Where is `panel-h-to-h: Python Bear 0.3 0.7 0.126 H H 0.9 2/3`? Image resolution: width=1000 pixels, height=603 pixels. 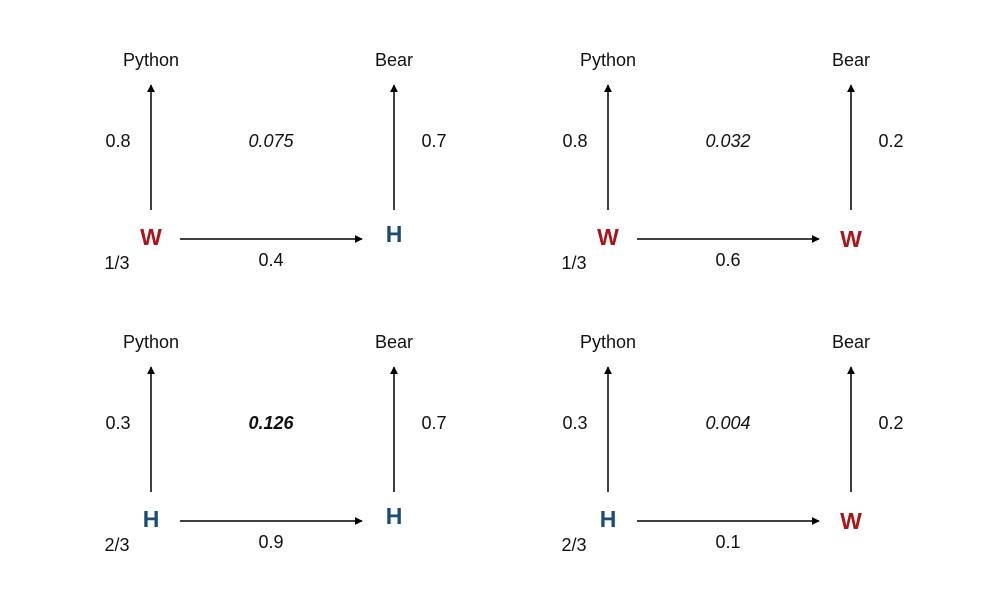
panel-h-to-h: Python Bear 0.3 0.7 0.126 H H 0.9 2/3 is located at coordinates (275, 443).